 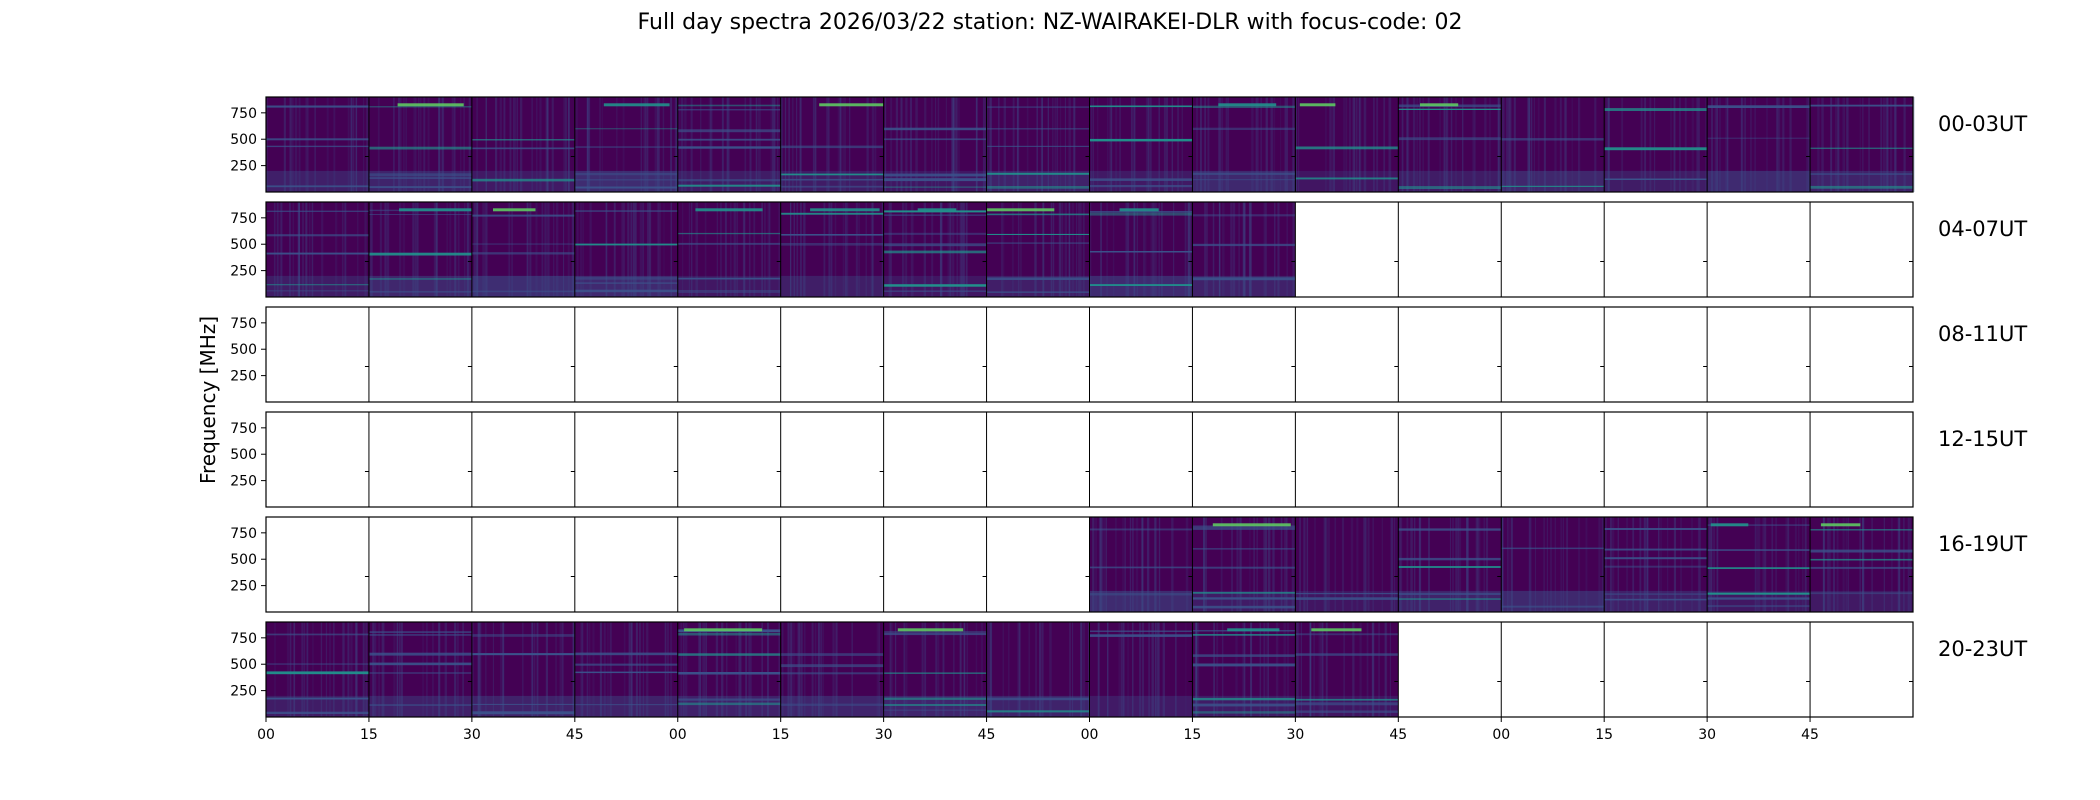 I want to click on spectrogram-lowband, so click(x=1553, y=181).